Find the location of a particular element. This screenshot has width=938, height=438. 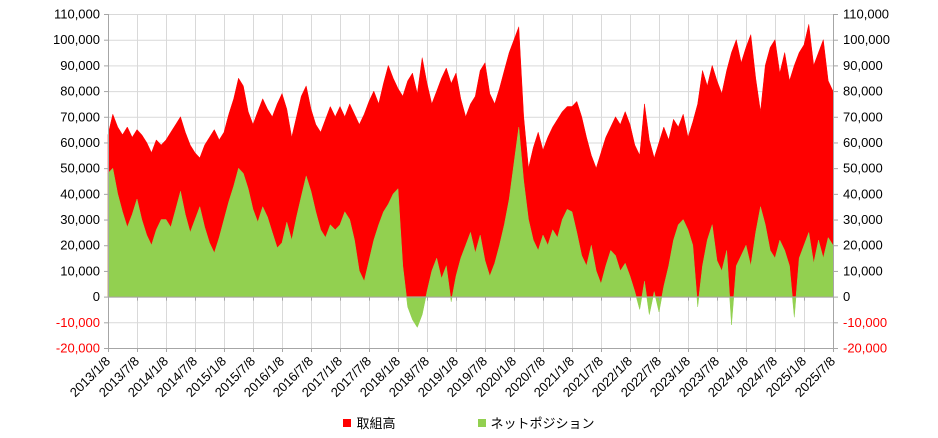

legend-item-net-position: ネットポジション is located at coordinates (536, 422).